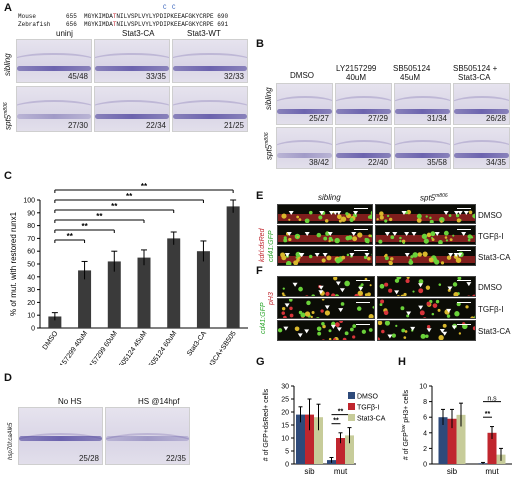 The width and height of the screenshot is (520, 480). I want to click on panel-label-a: A, so click(8, 8).